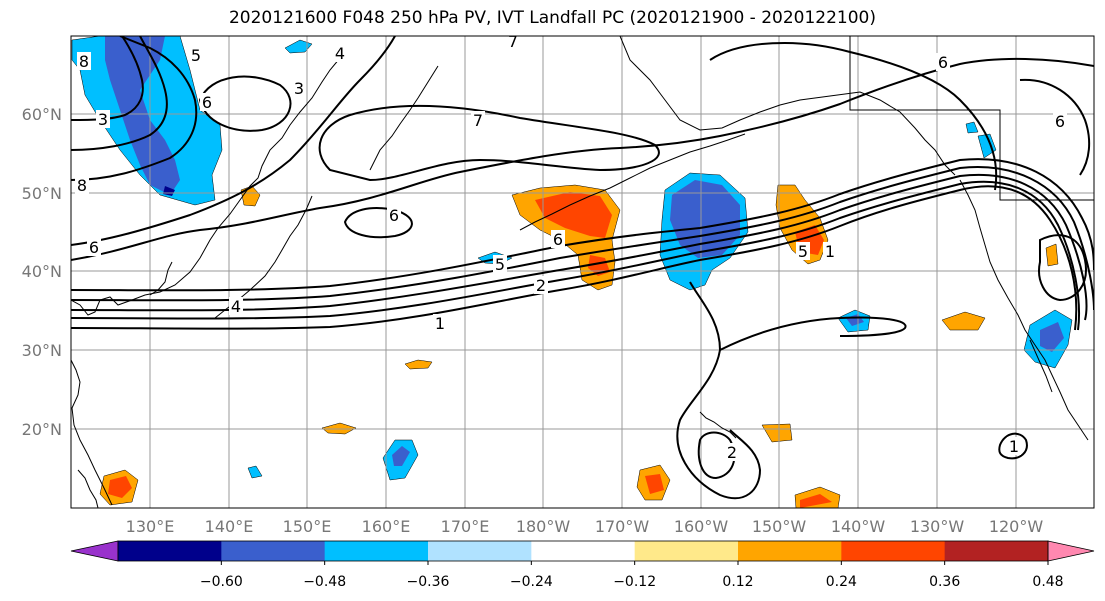 Image resolution: width=1105 pixels, height=601 pixels. Describe the element at coordinates (428, 582) in the screenshot. I see `colorbar-tick-label: −0.36` at that location.